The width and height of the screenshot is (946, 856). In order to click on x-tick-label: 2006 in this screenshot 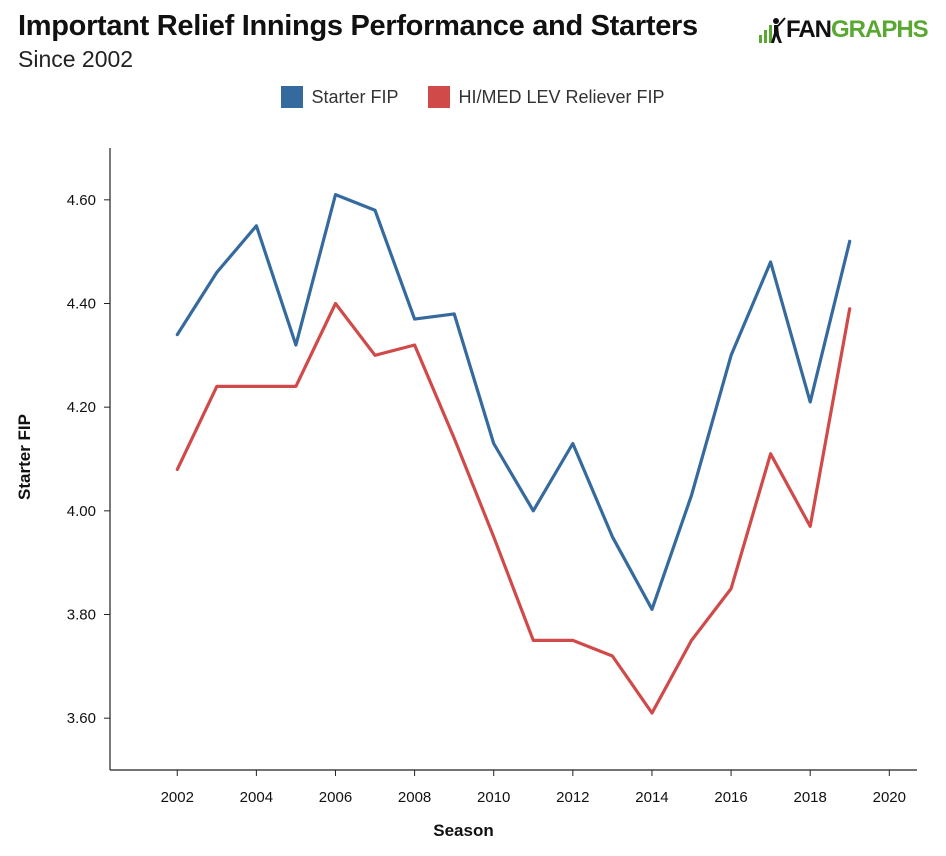, I will do `click(335, 797)`.